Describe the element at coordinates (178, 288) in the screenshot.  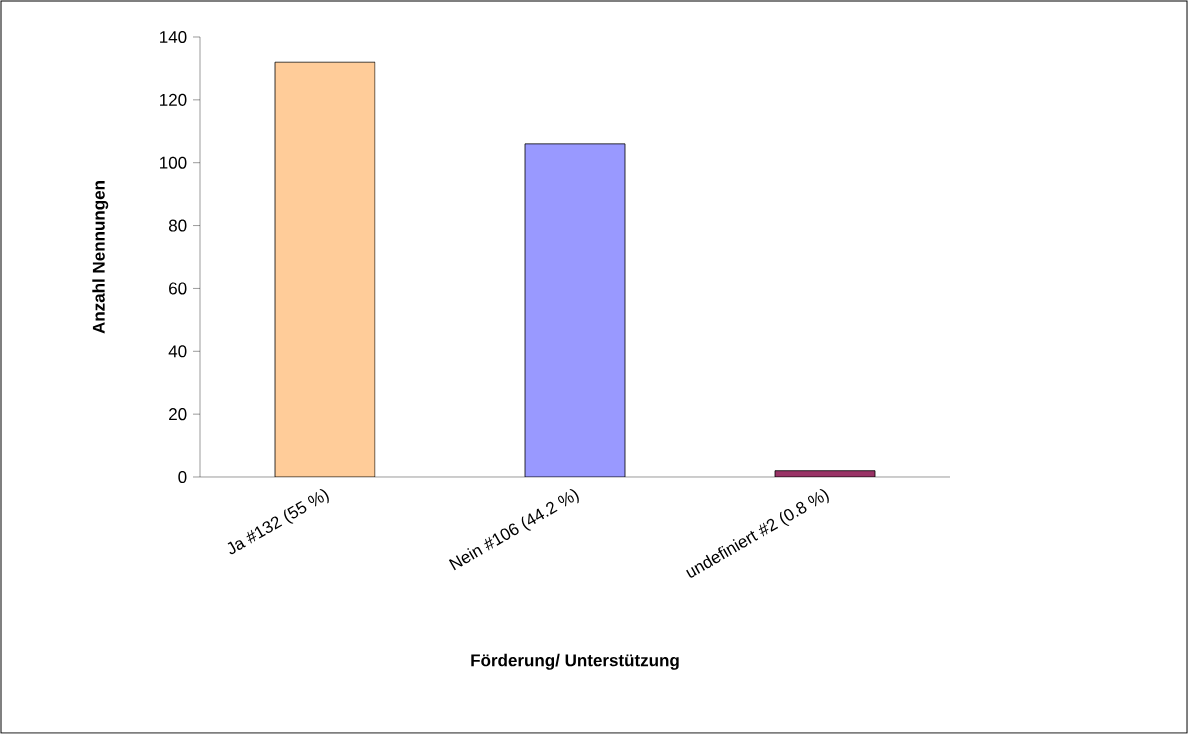
I see `y-tick-label: 60` at that location.